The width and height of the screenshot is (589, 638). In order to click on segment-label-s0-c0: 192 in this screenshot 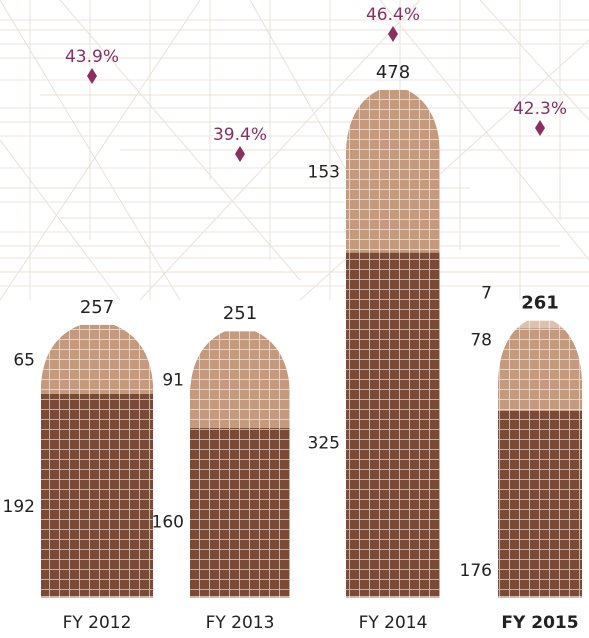, I will do `click(19, 507)`.